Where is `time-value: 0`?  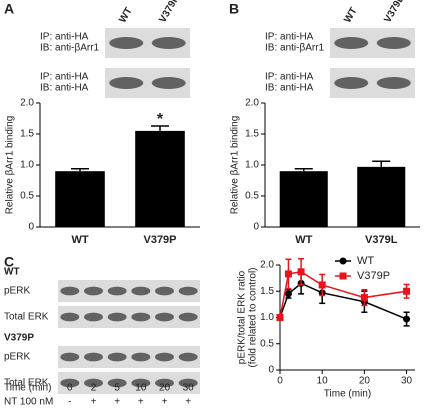
time-value: 0 is located at coordinates (70, 388).